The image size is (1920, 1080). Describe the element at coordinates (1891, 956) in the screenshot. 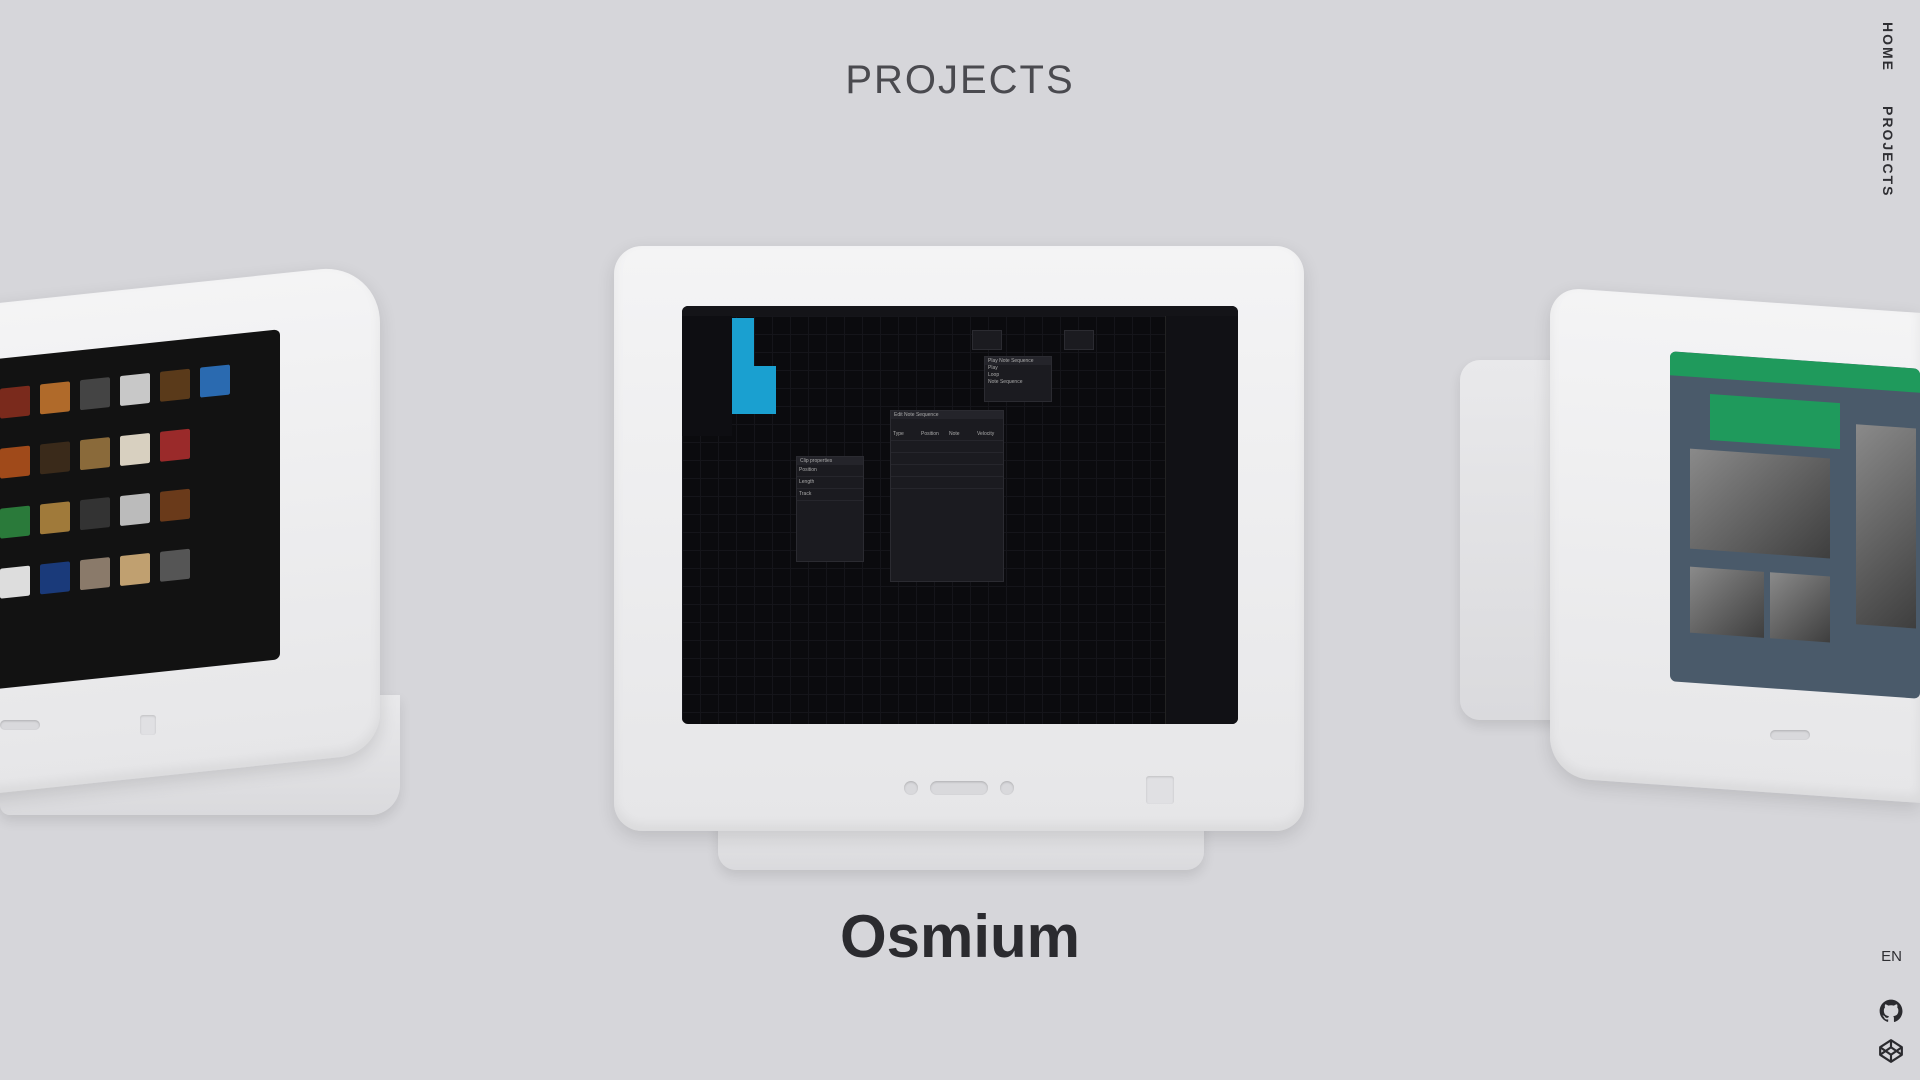

I see `language-switch: EN` at that location.